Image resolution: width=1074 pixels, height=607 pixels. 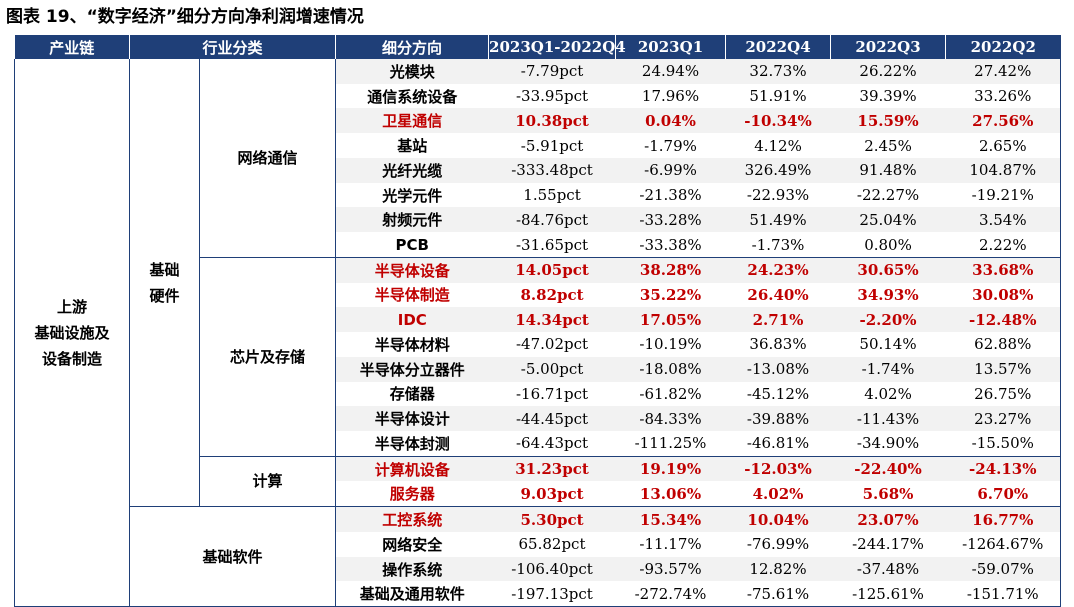 I want to click on header-change: 2023Q1-2022Q4, so click(x=557, y=47).